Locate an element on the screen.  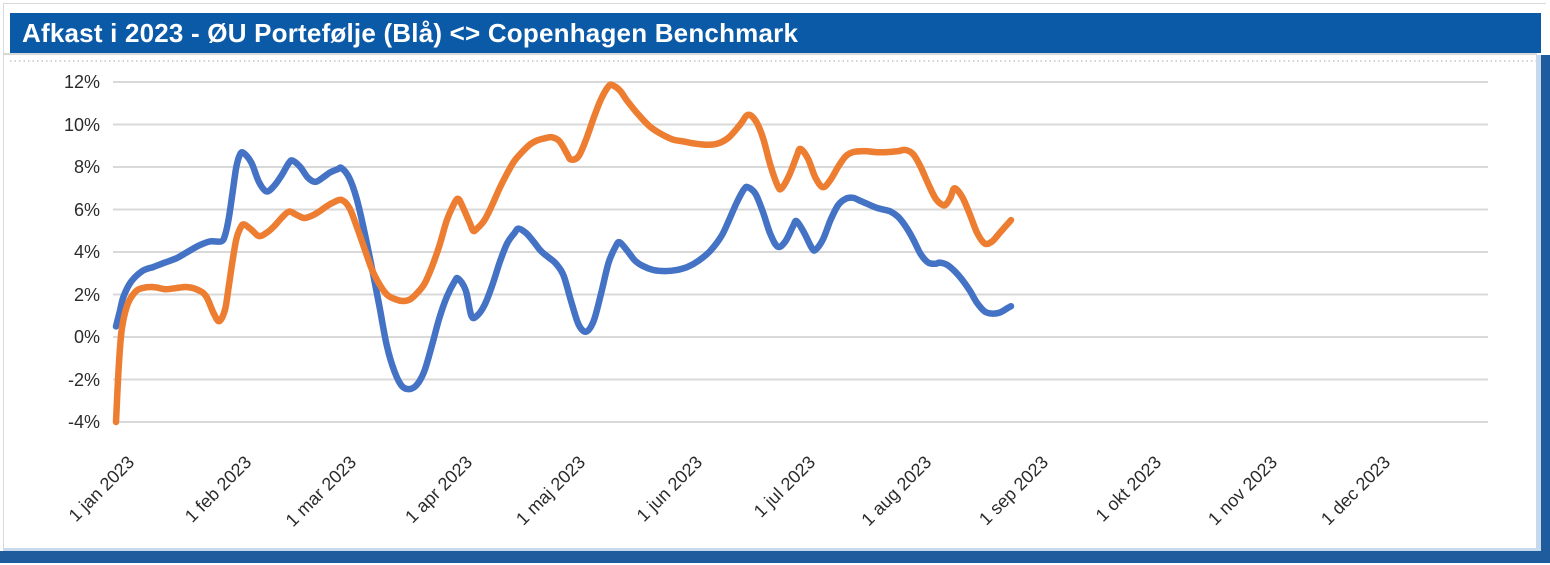
y-tick-label: -4% is located at coordinates (83, 422).